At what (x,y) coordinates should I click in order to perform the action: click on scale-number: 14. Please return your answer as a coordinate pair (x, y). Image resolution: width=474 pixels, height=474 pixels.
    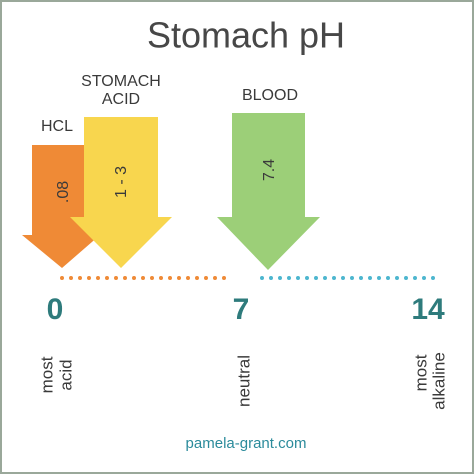
    Looking at the image, I should click on (428, 309).